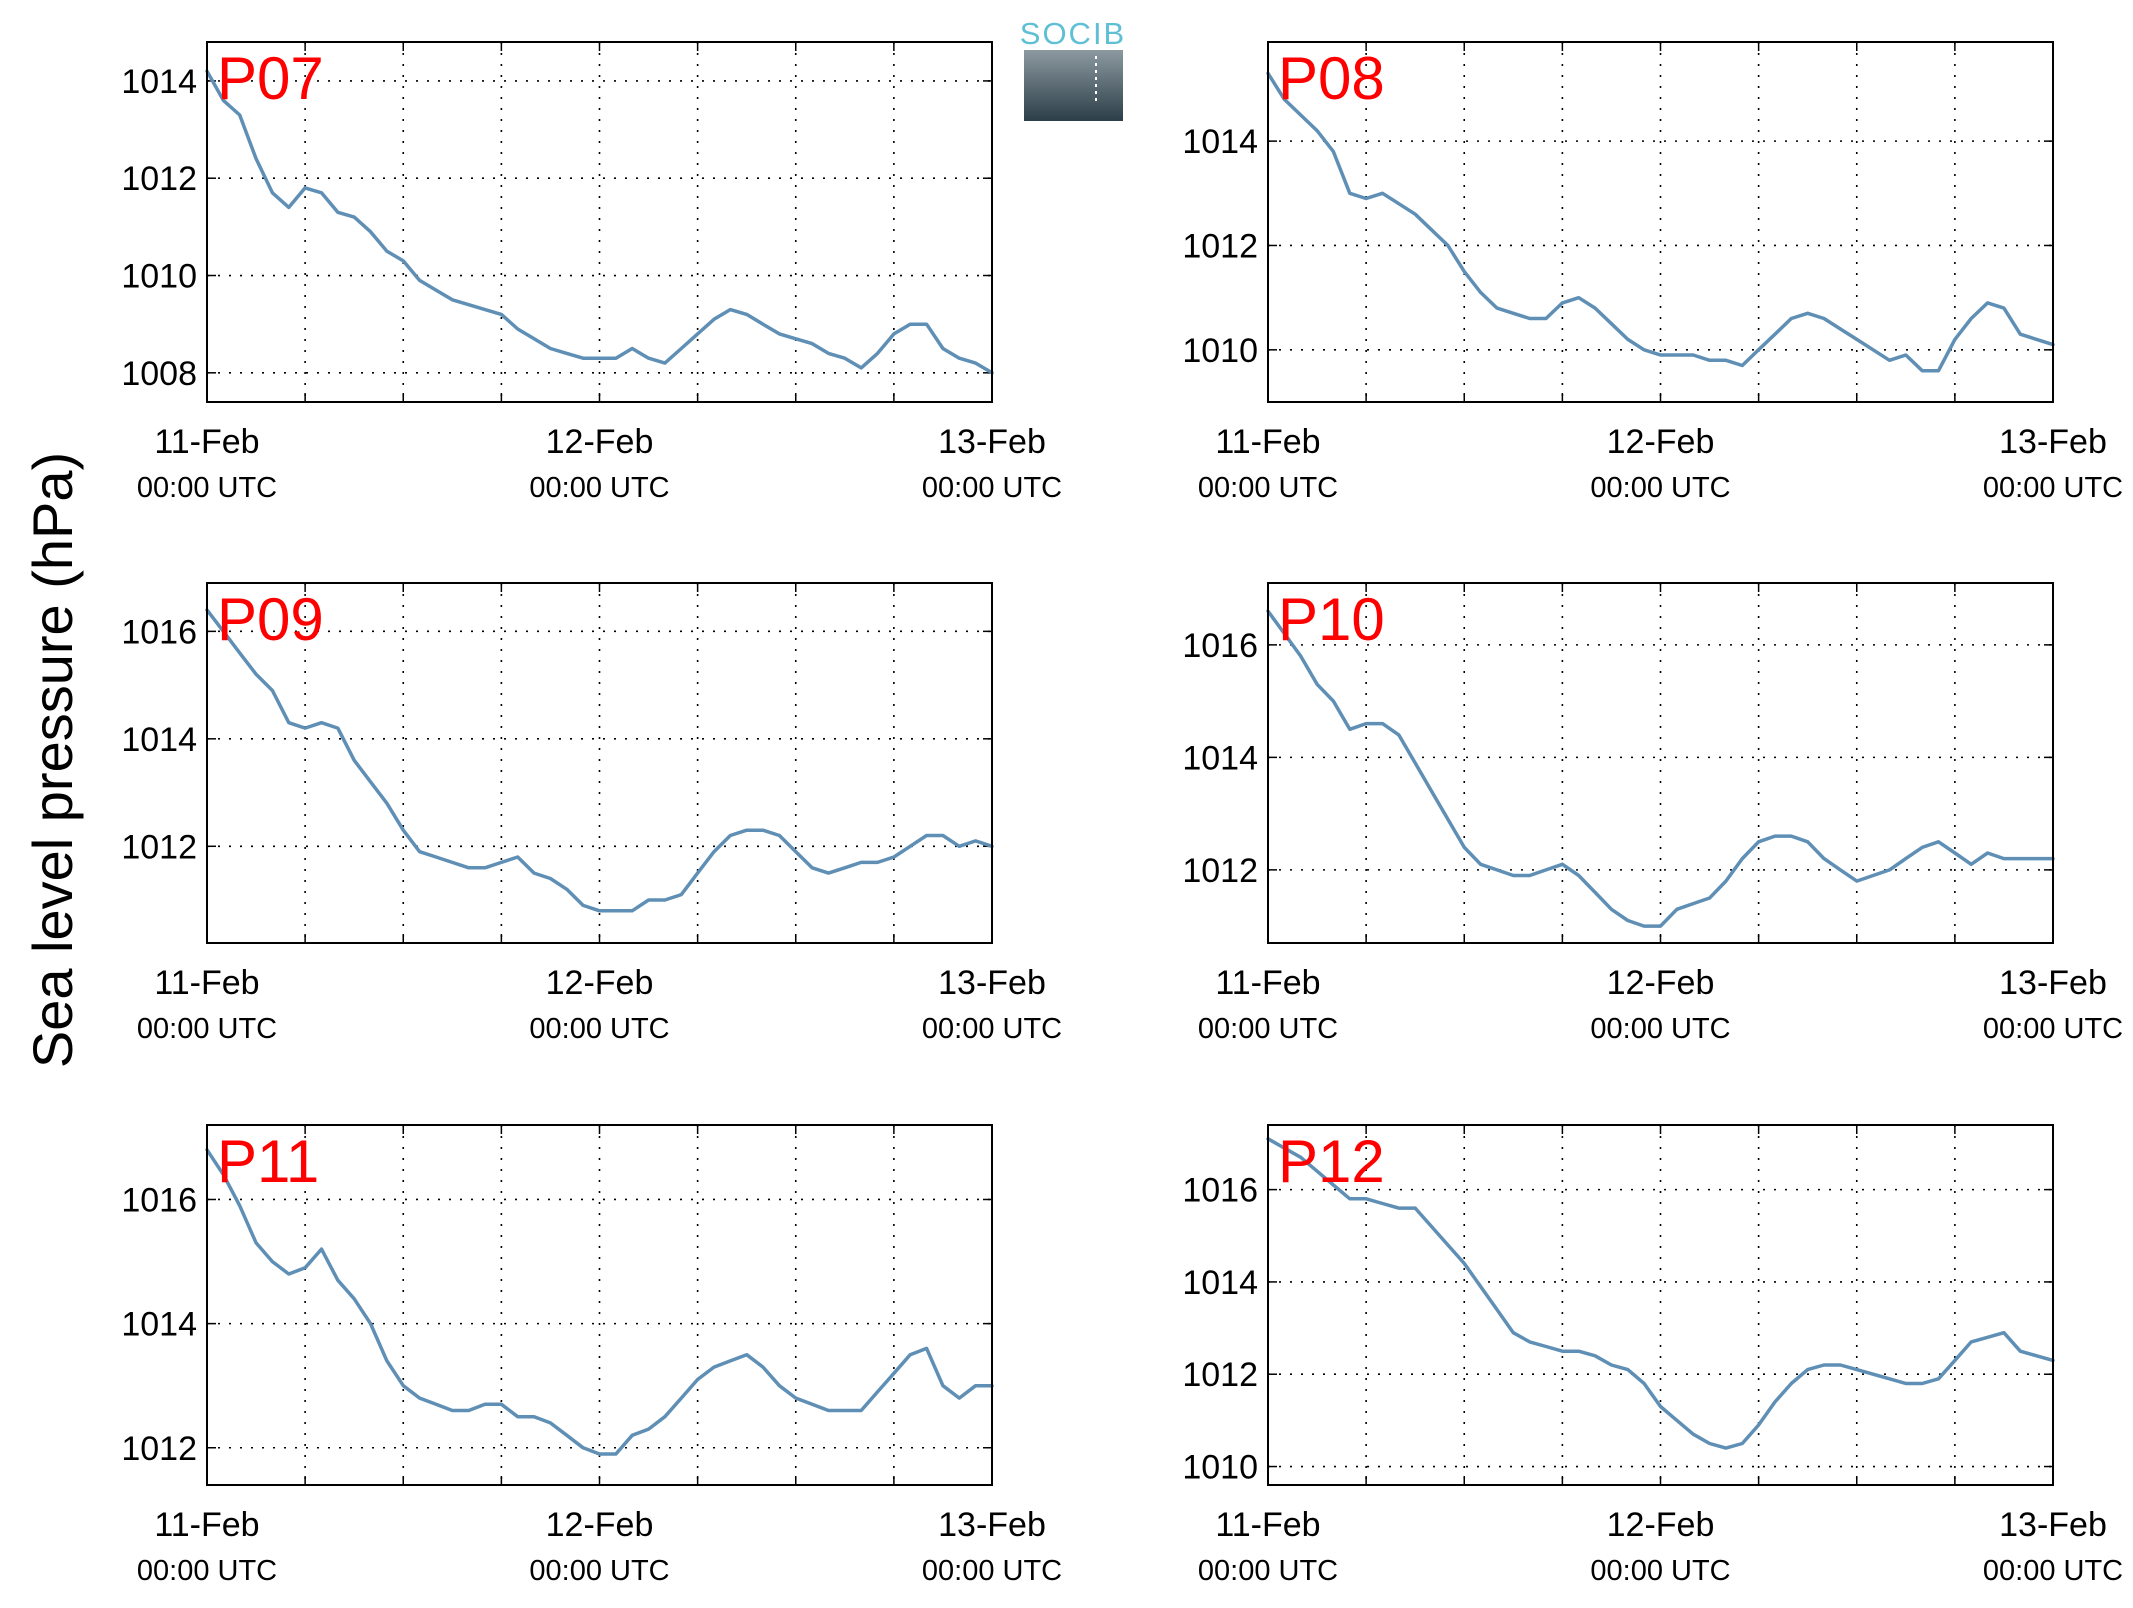  I want to click on logo-block, so click(1073, 85).